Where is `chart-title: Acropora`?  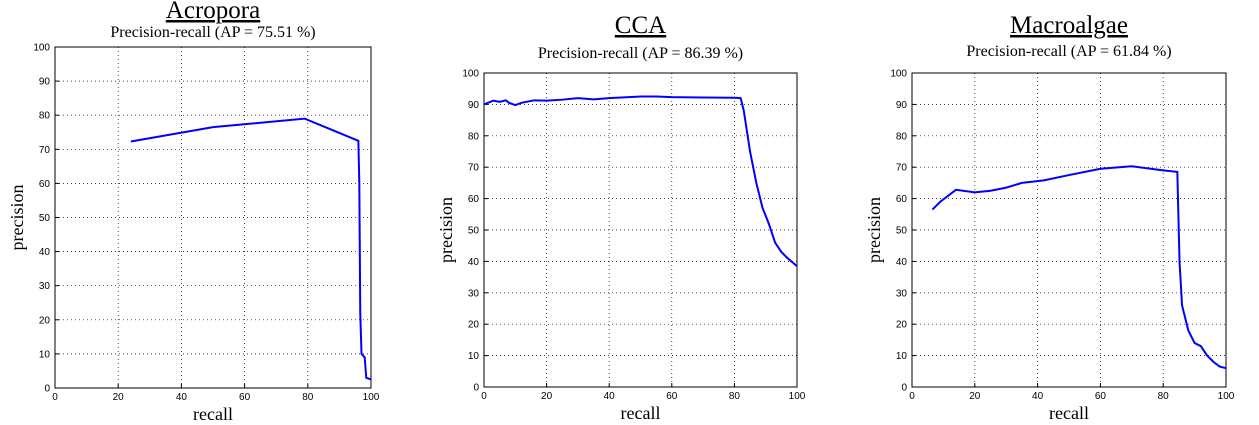 chart-title: Acropora is located at coordinates (213, 12).